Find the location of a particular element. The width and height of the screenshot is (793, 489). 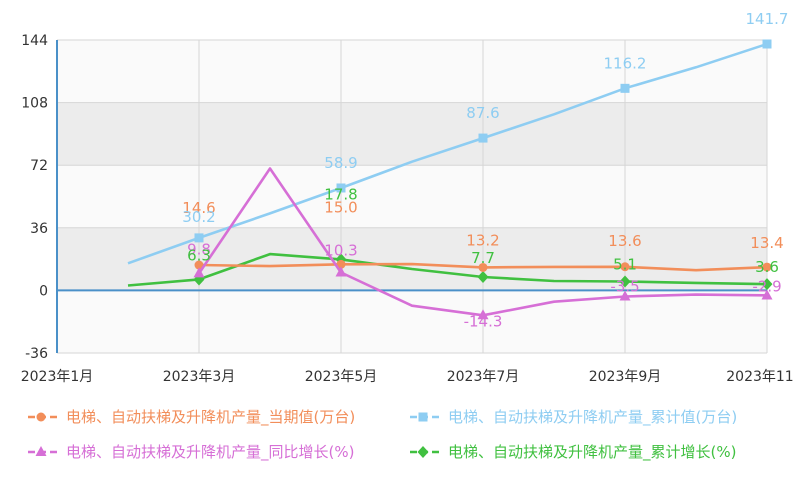

legend-item: 电梯、自动扶梯及升降机产量_累计值(万台) is located at coordinates (573, 417).